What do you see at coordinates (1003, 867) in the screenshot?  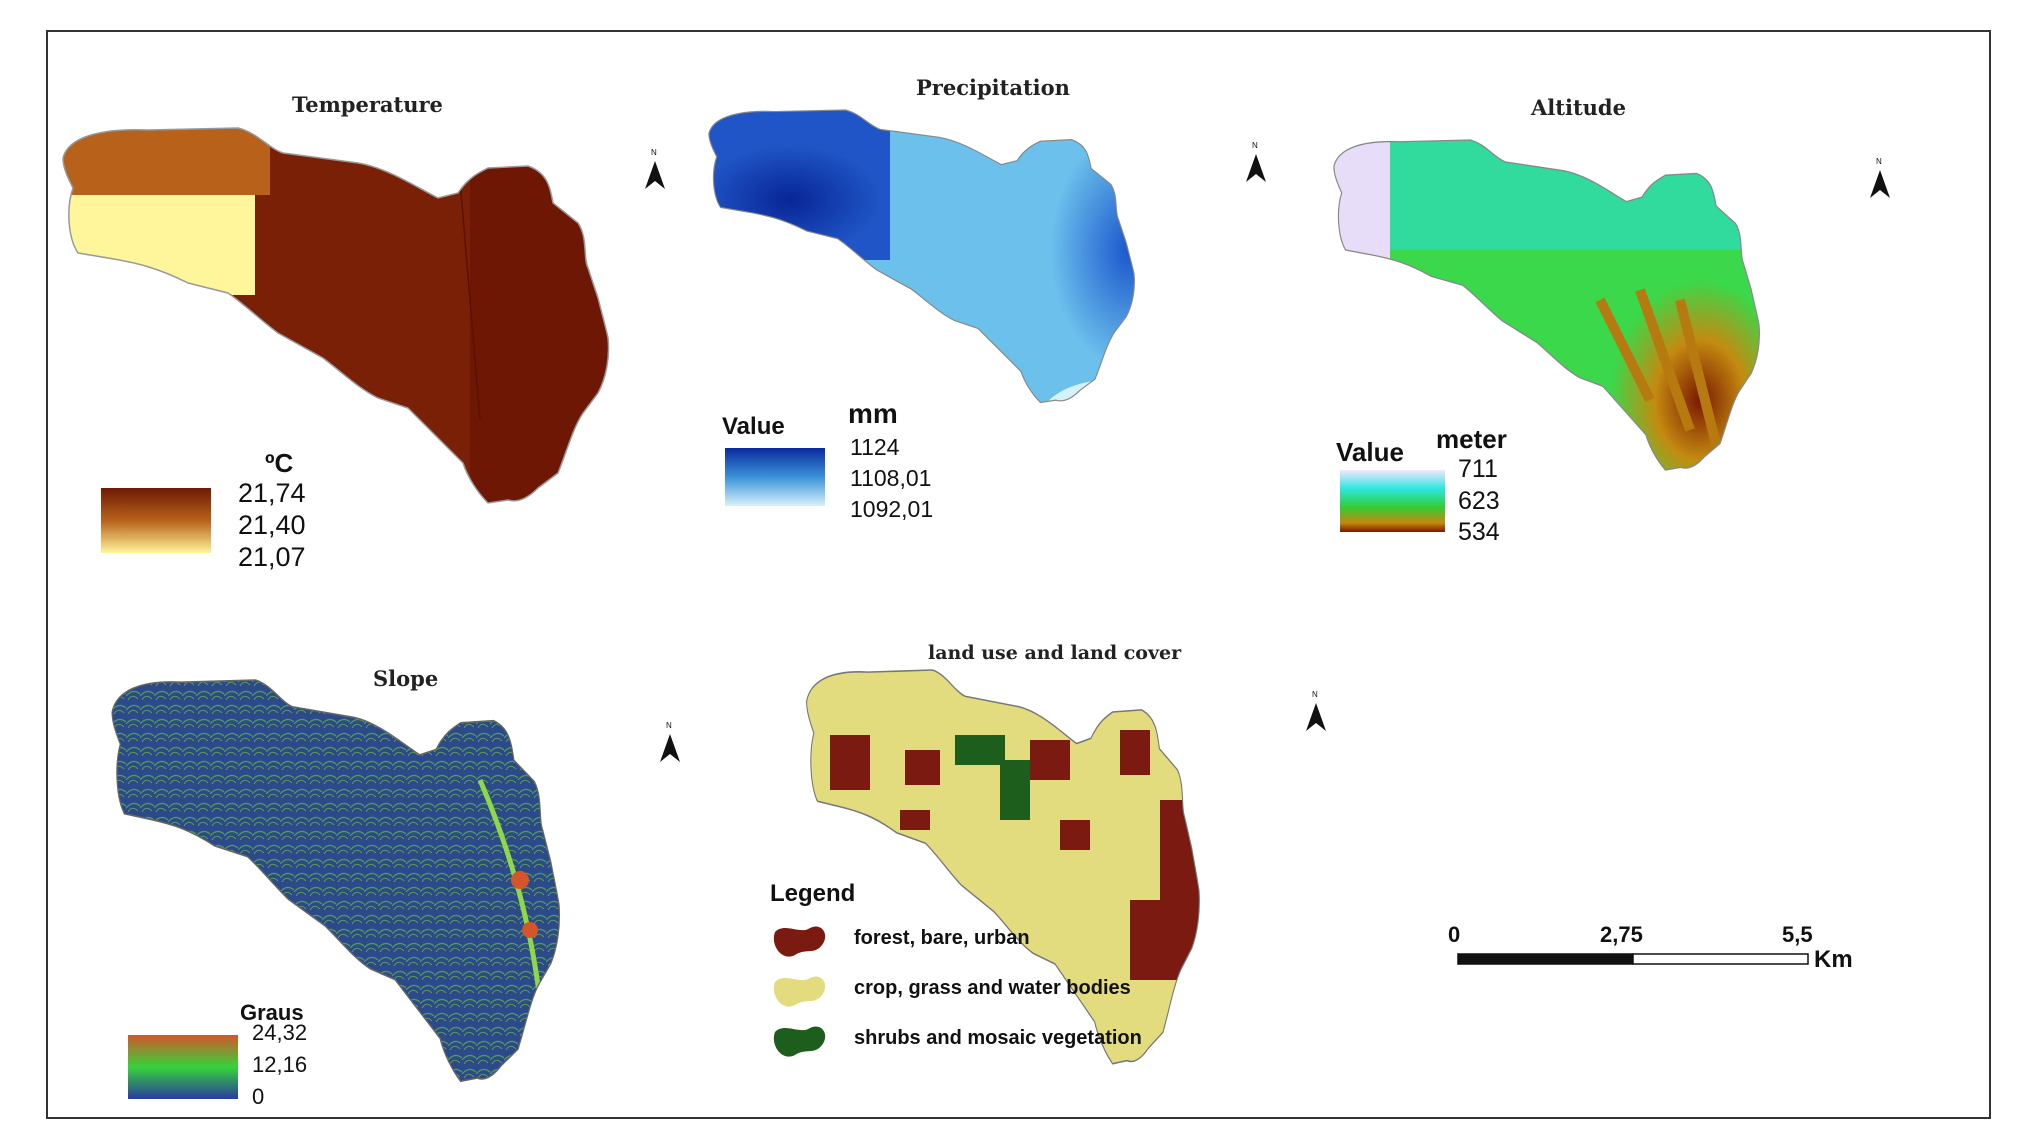 I see `landuse-map` at bounding box center [1003, 867].